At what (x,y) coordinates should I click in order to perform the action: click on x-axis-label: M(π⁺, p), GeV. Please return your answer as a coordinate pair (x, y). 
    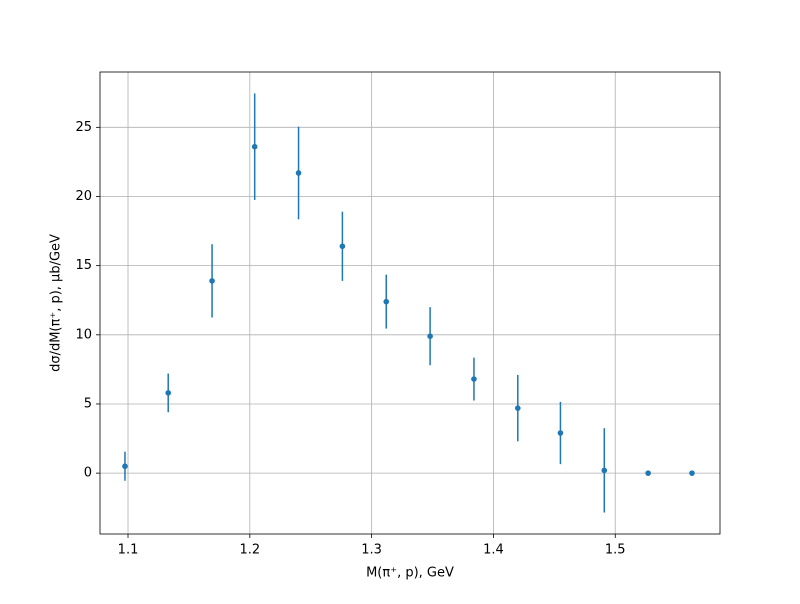
    Looking at the image, I should click on (410, 573).